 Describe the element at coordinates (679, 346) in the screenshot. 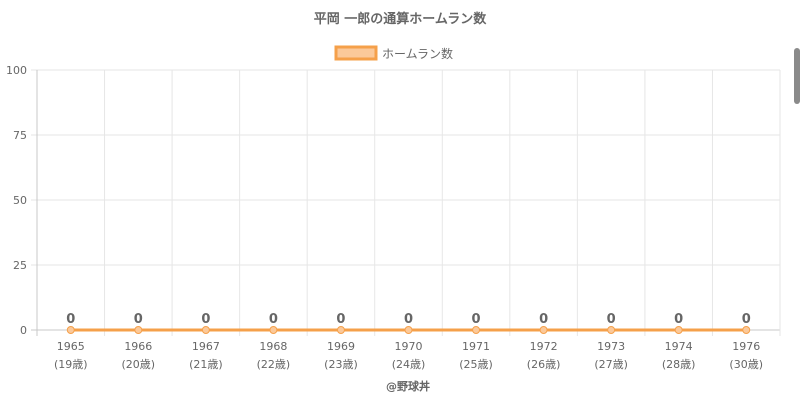

I see `x-tick-label: 1974` at that location.